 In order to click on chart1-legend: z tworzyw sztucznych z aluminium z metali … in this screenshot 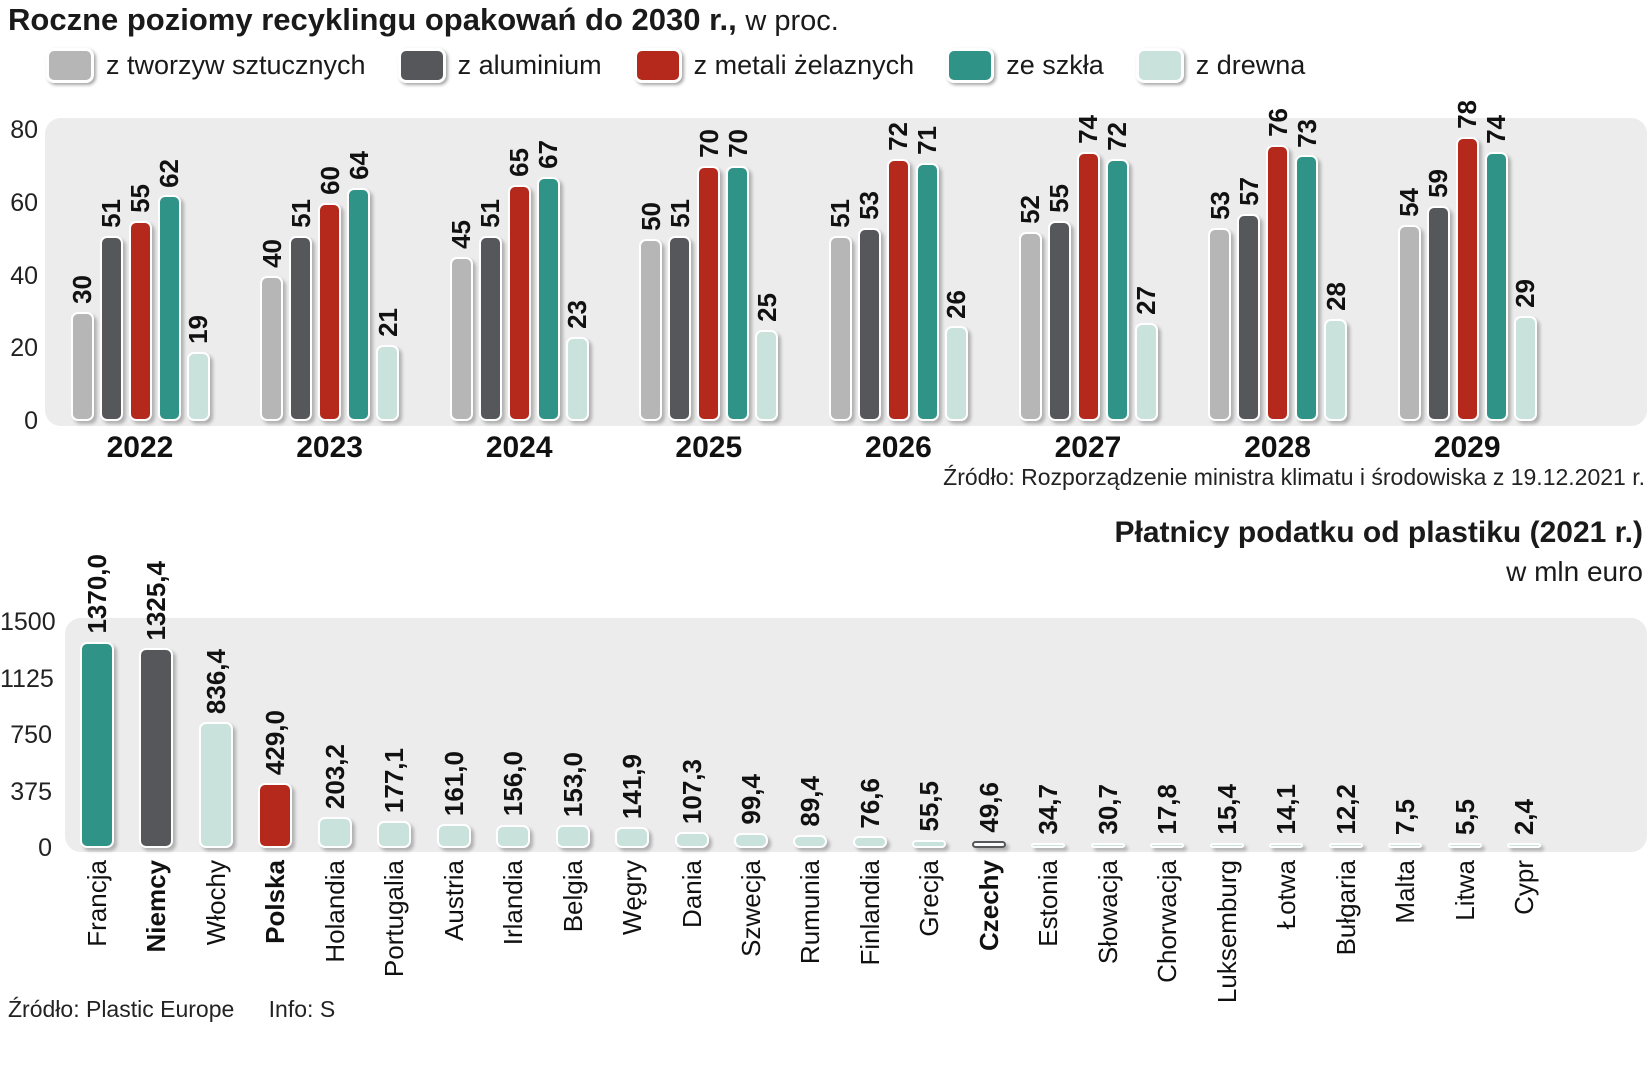, I will do `click(675, 65)`.